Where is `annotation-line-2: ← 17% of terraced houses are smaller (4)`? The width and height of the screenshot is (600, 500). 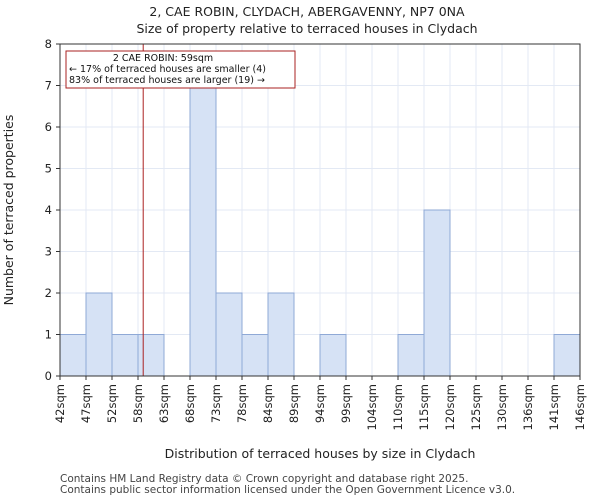 annotation-line-2: ← 17% of terraced houses are smaller (4) is located at coordinates (167, 69).